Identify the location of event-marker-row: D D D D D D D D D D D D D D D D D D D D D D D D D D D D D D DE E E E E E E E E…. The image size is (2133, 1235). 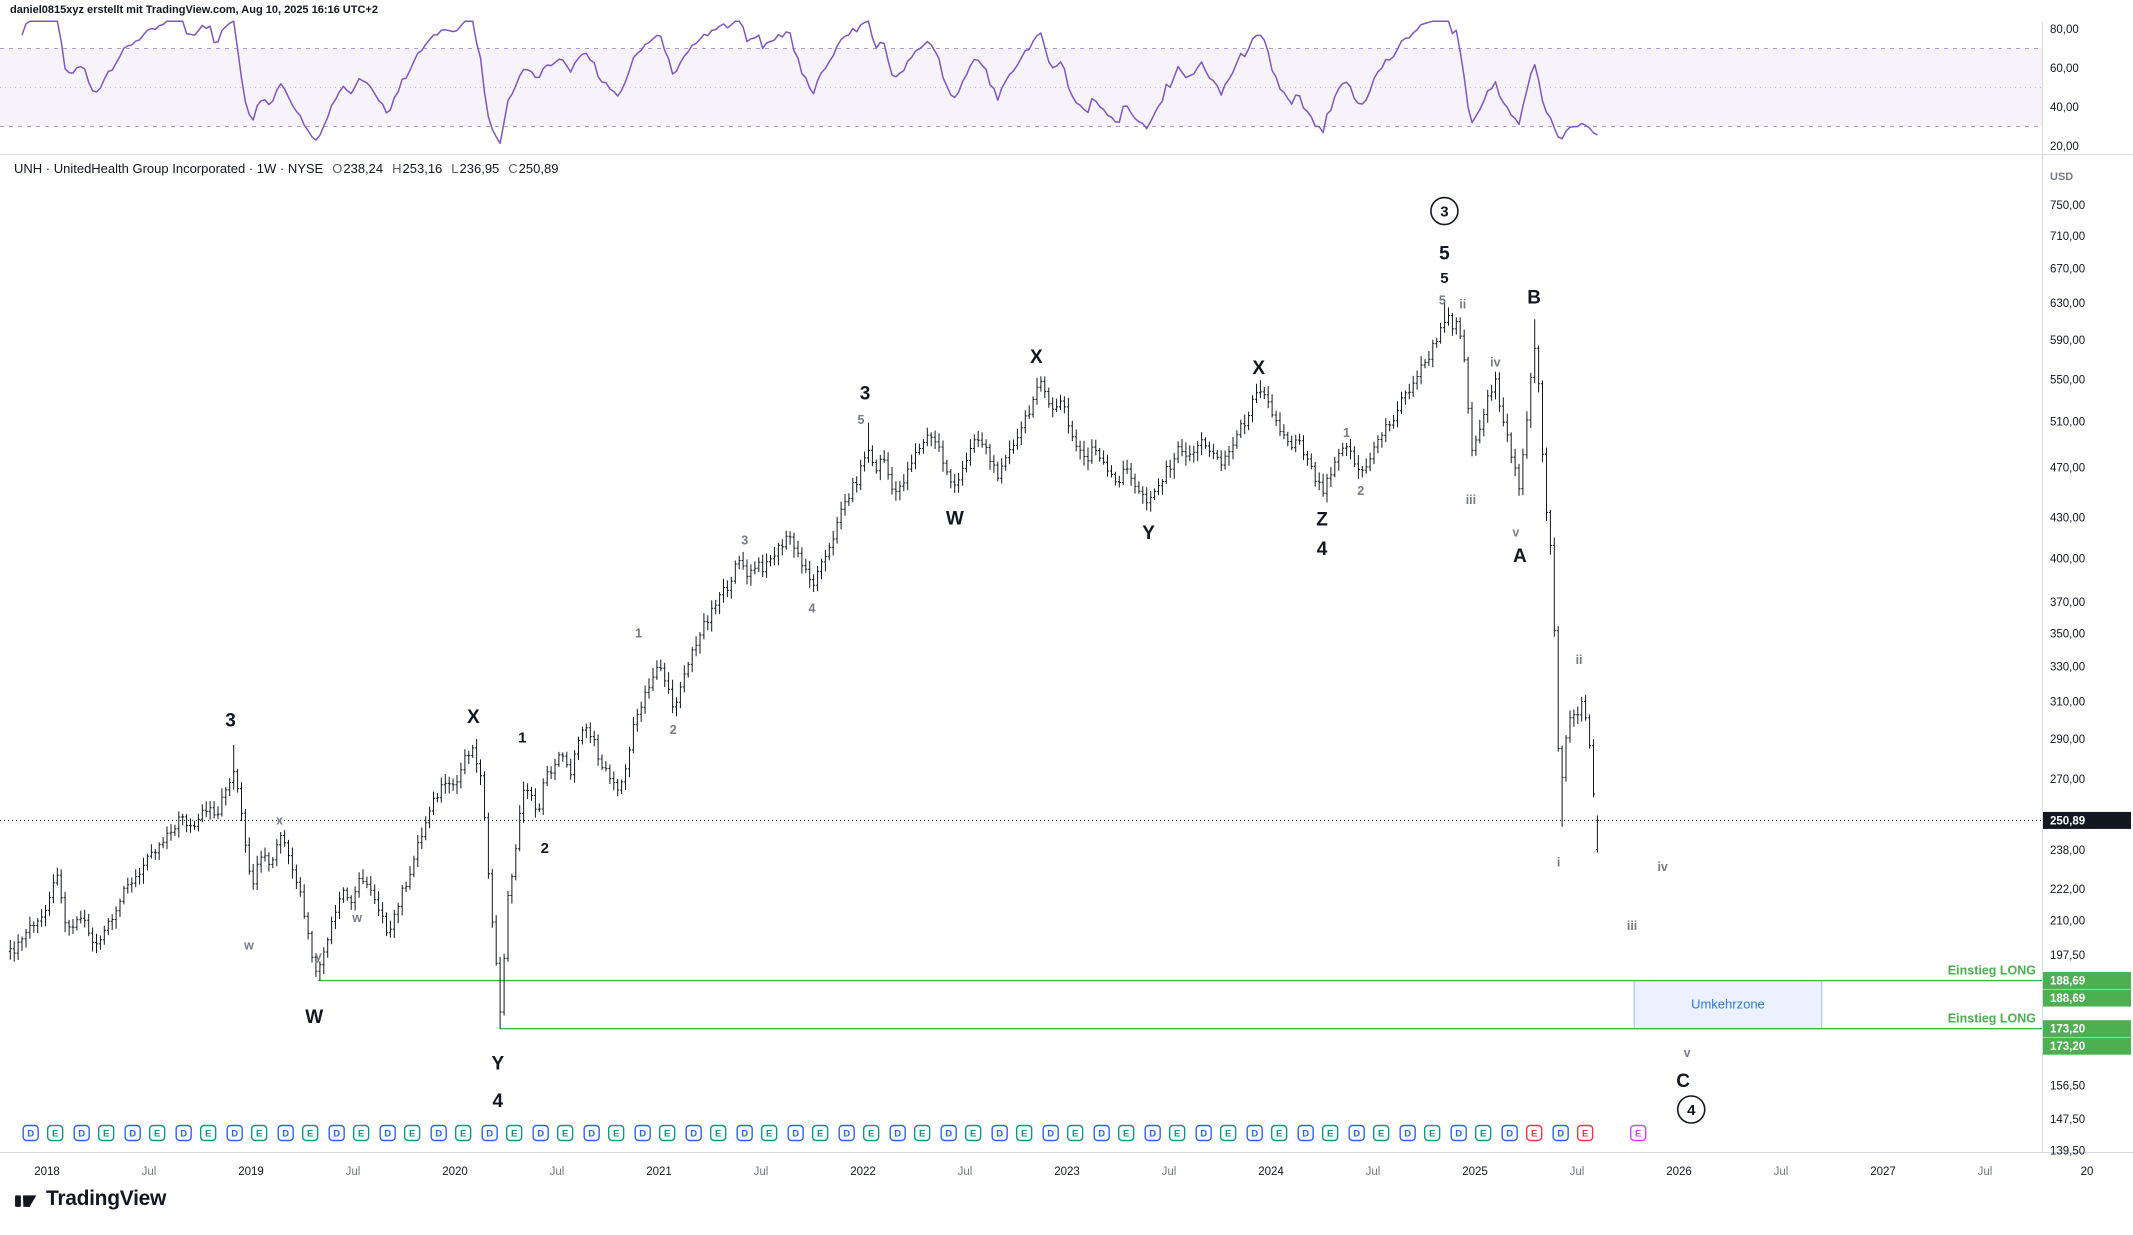
(834, 1133).